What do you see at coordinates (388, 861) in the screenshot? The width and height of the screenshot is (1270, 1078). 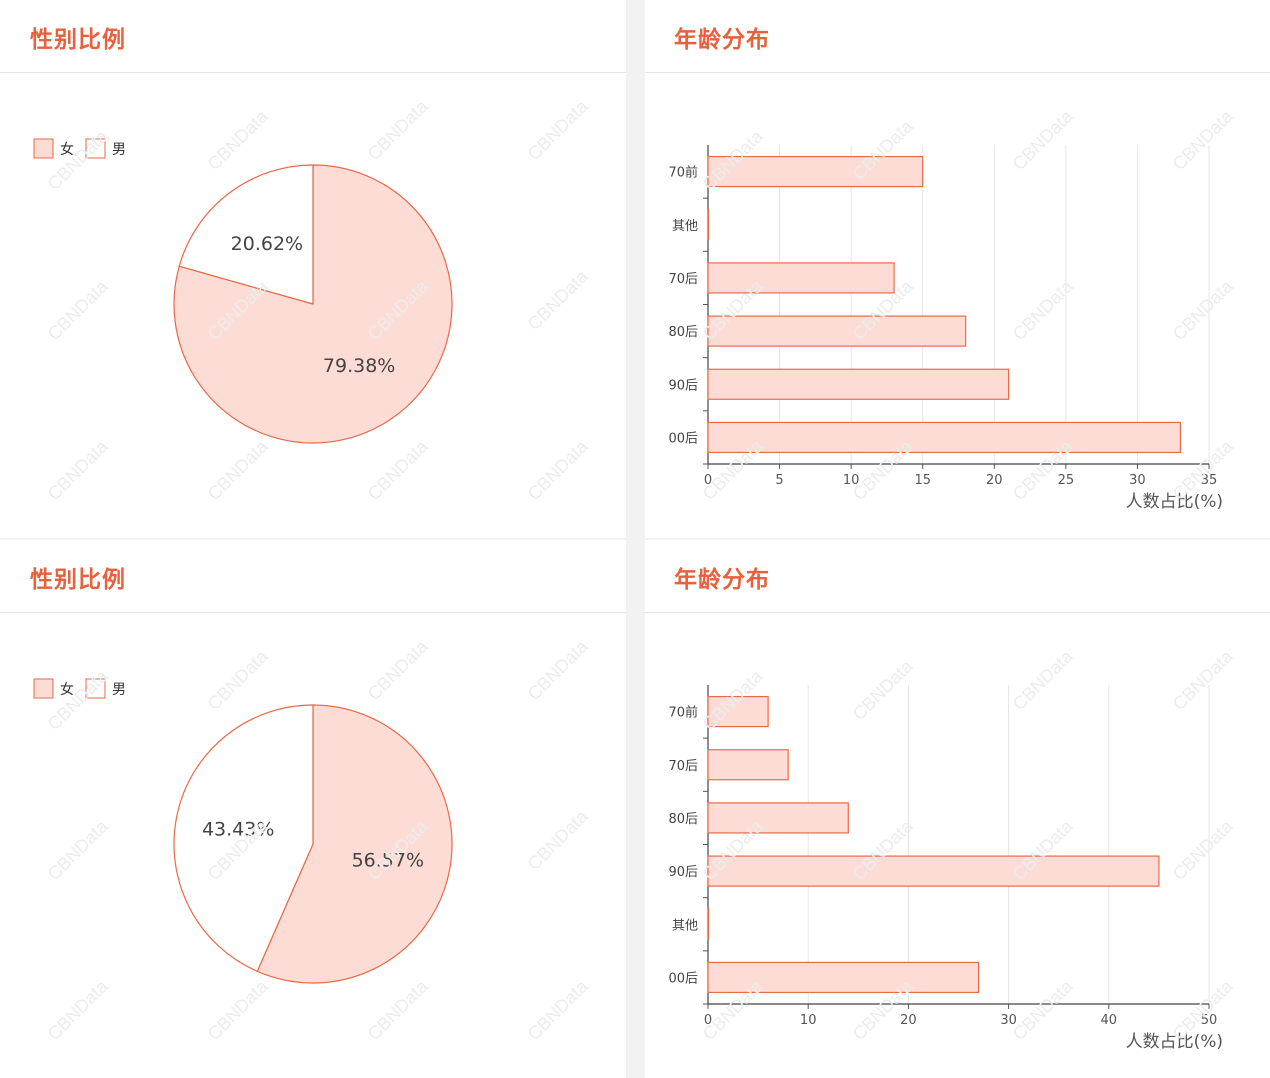 I see `pie-label: 56.57%` at bounding box center [388, 861].